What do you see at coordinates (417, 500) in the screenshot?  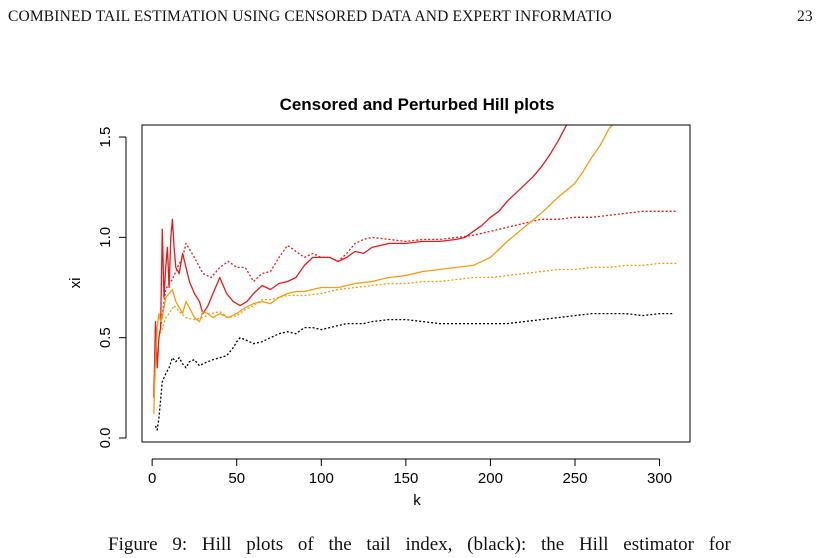 I see `x-axis-label: k` at bounding box center [417, 500].